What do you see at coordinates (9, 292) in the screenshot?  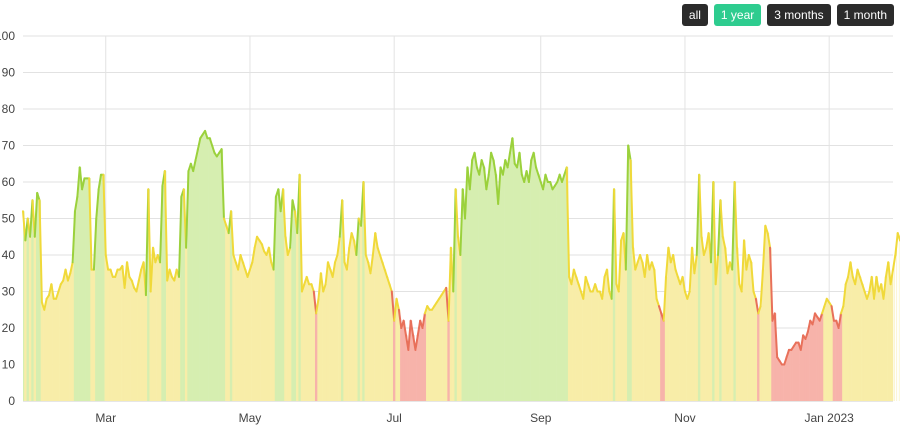 I see `y-tick-label: 30` at bounding box center [9, 292].